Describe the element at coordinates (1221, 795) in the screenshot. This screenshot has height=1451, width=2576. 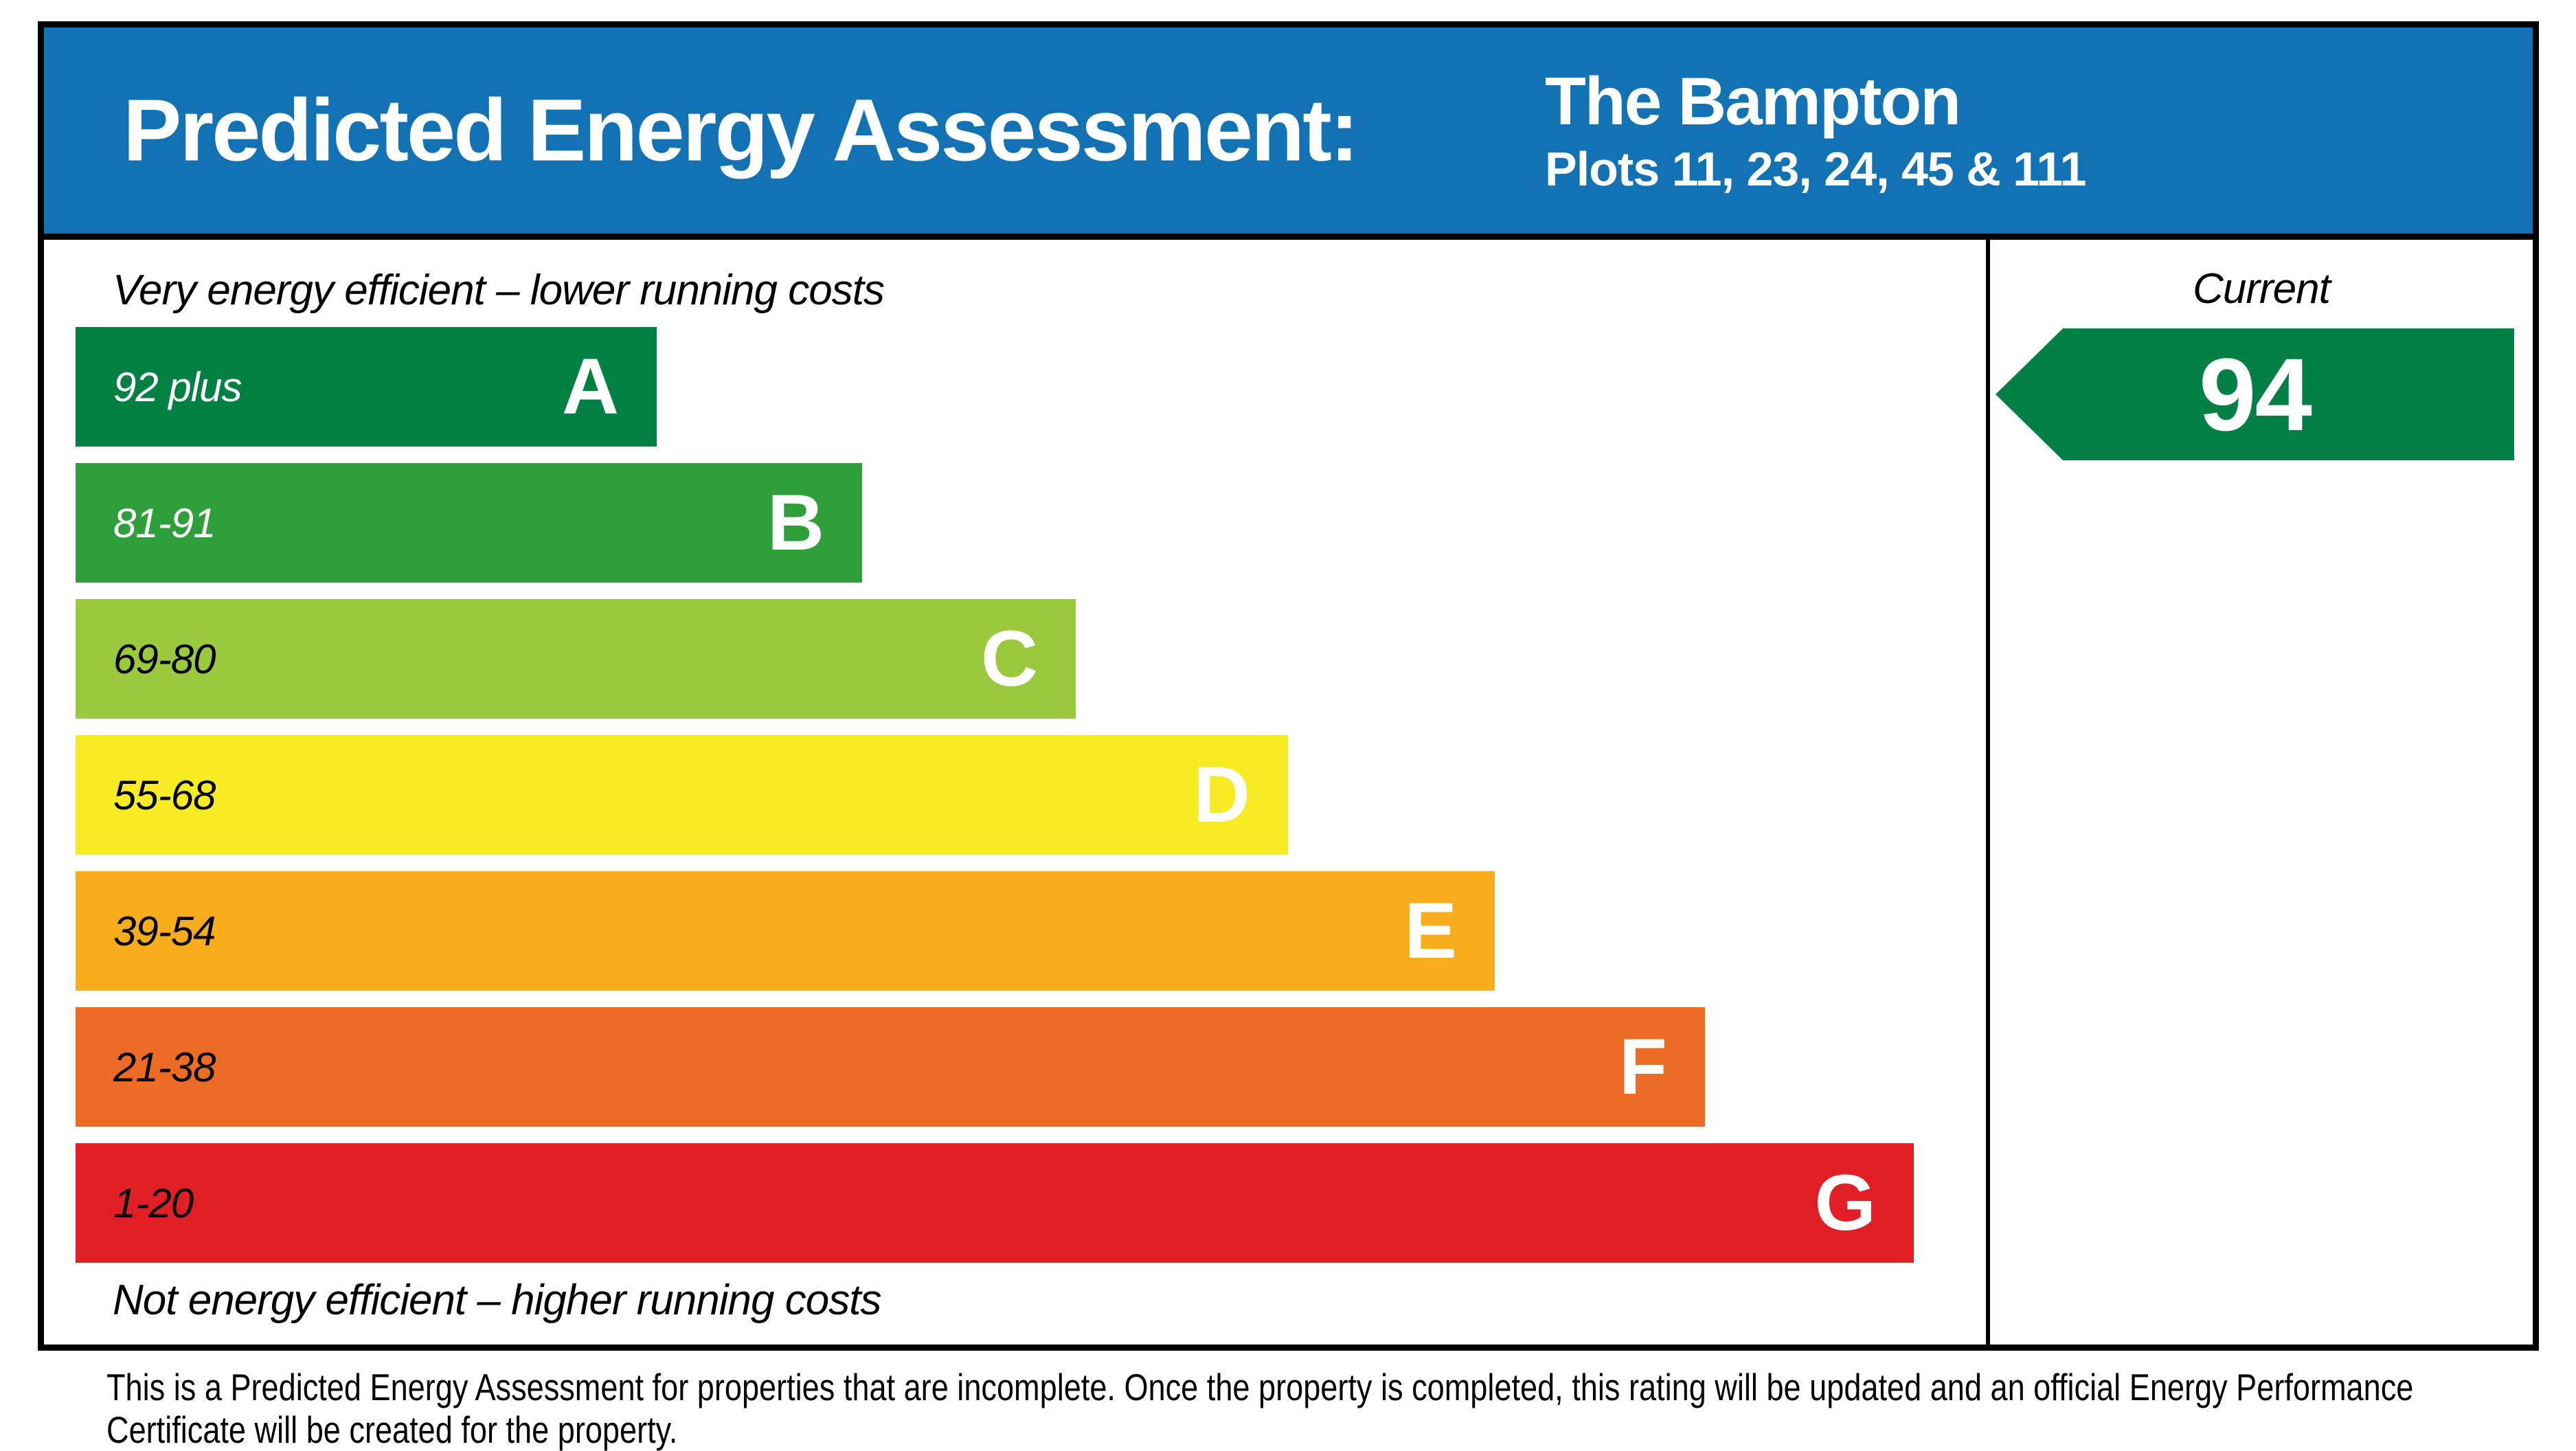
I see `band-letter: D` at that location.